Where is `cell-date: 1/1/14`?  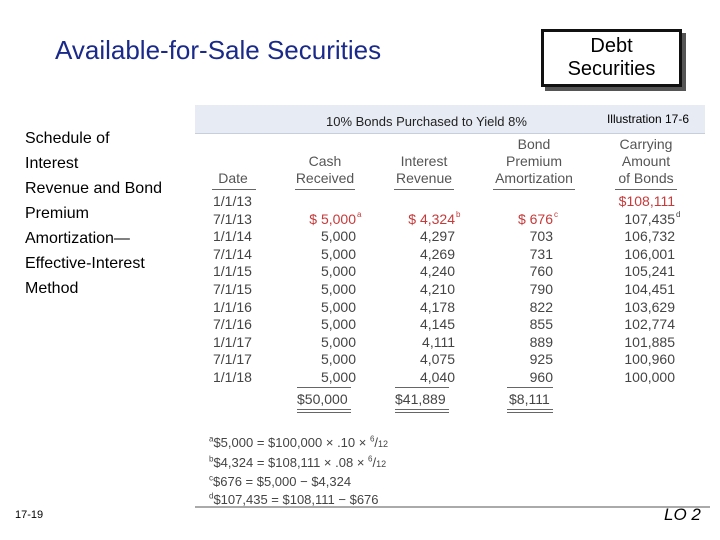 cell-date: 1/1/14 is located at coordinates (232, 236).